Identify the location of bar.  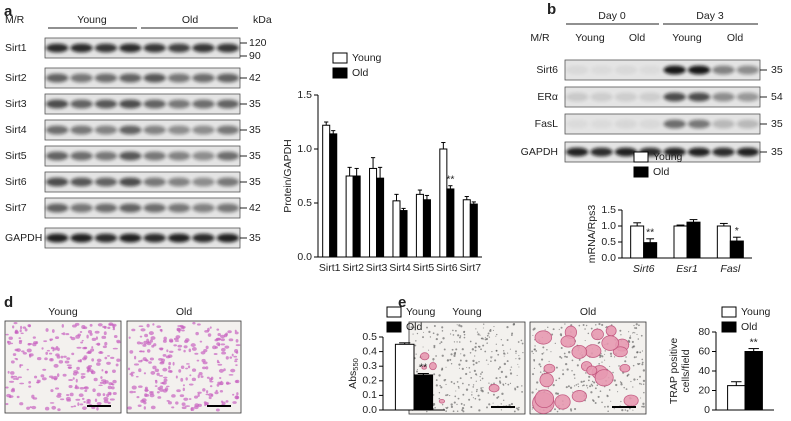
(380, 217).